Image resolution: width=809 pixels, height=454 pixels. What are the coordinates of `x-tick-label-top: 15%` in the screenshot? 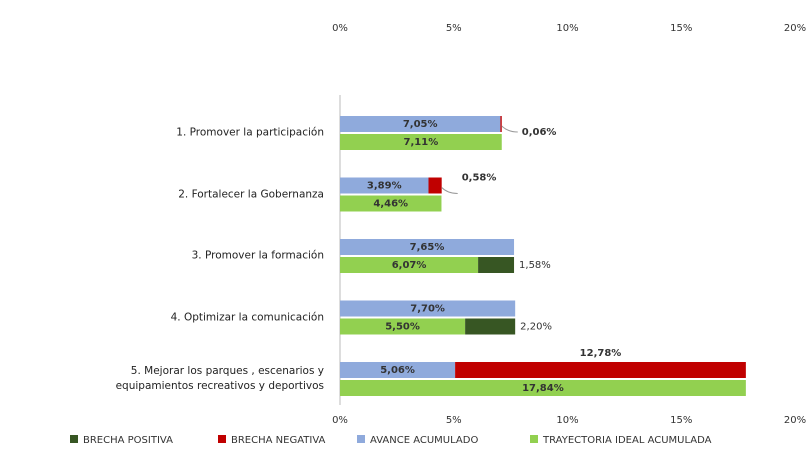 It's located at (681, 28).